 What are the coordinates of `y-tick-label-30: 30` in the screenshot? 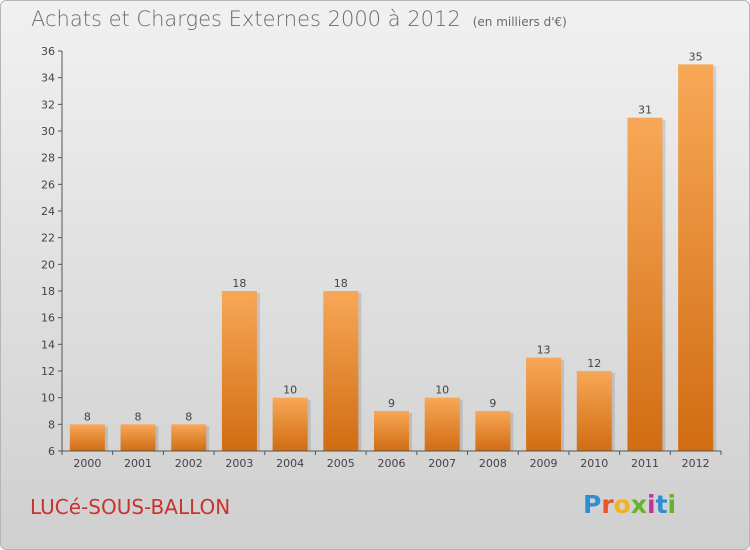 It's located at (48, 131).